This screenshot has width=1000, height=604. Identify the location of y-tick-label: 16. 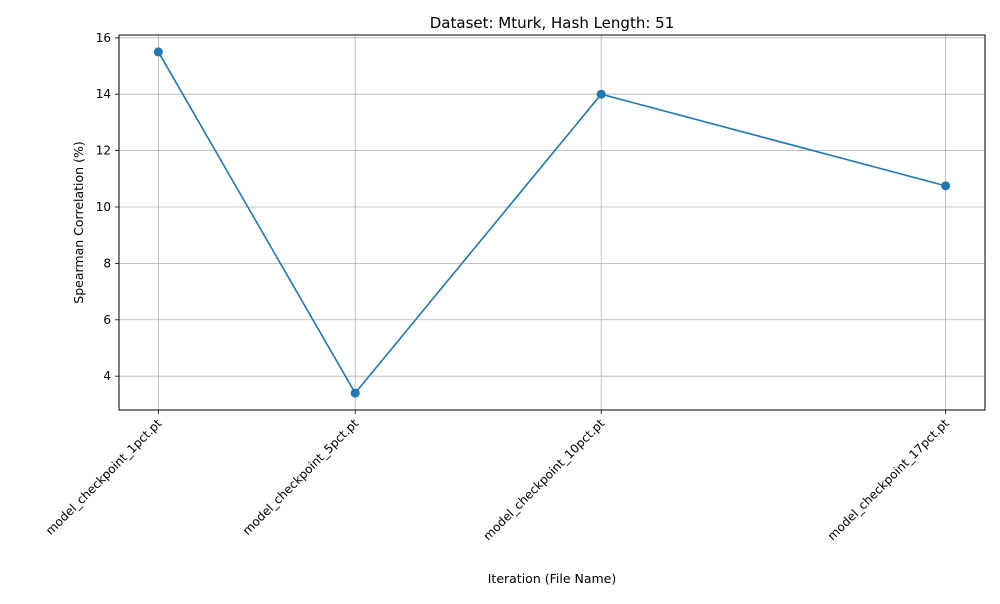
(103, 38).